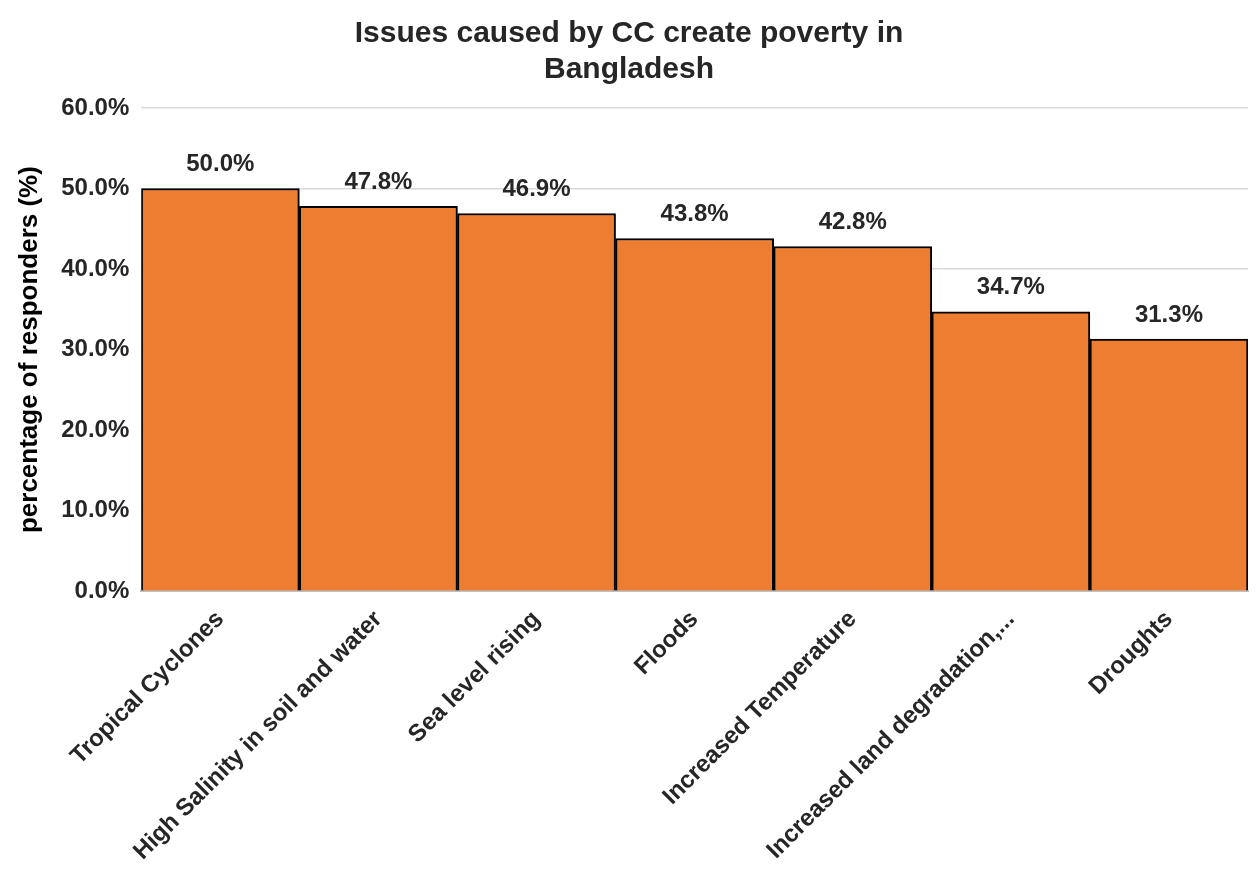 This screenshot has height=890, width=1258. Describe the element at coordinates (694, 213) in the screenshot. I see `data-label: 43.8%` at that location.